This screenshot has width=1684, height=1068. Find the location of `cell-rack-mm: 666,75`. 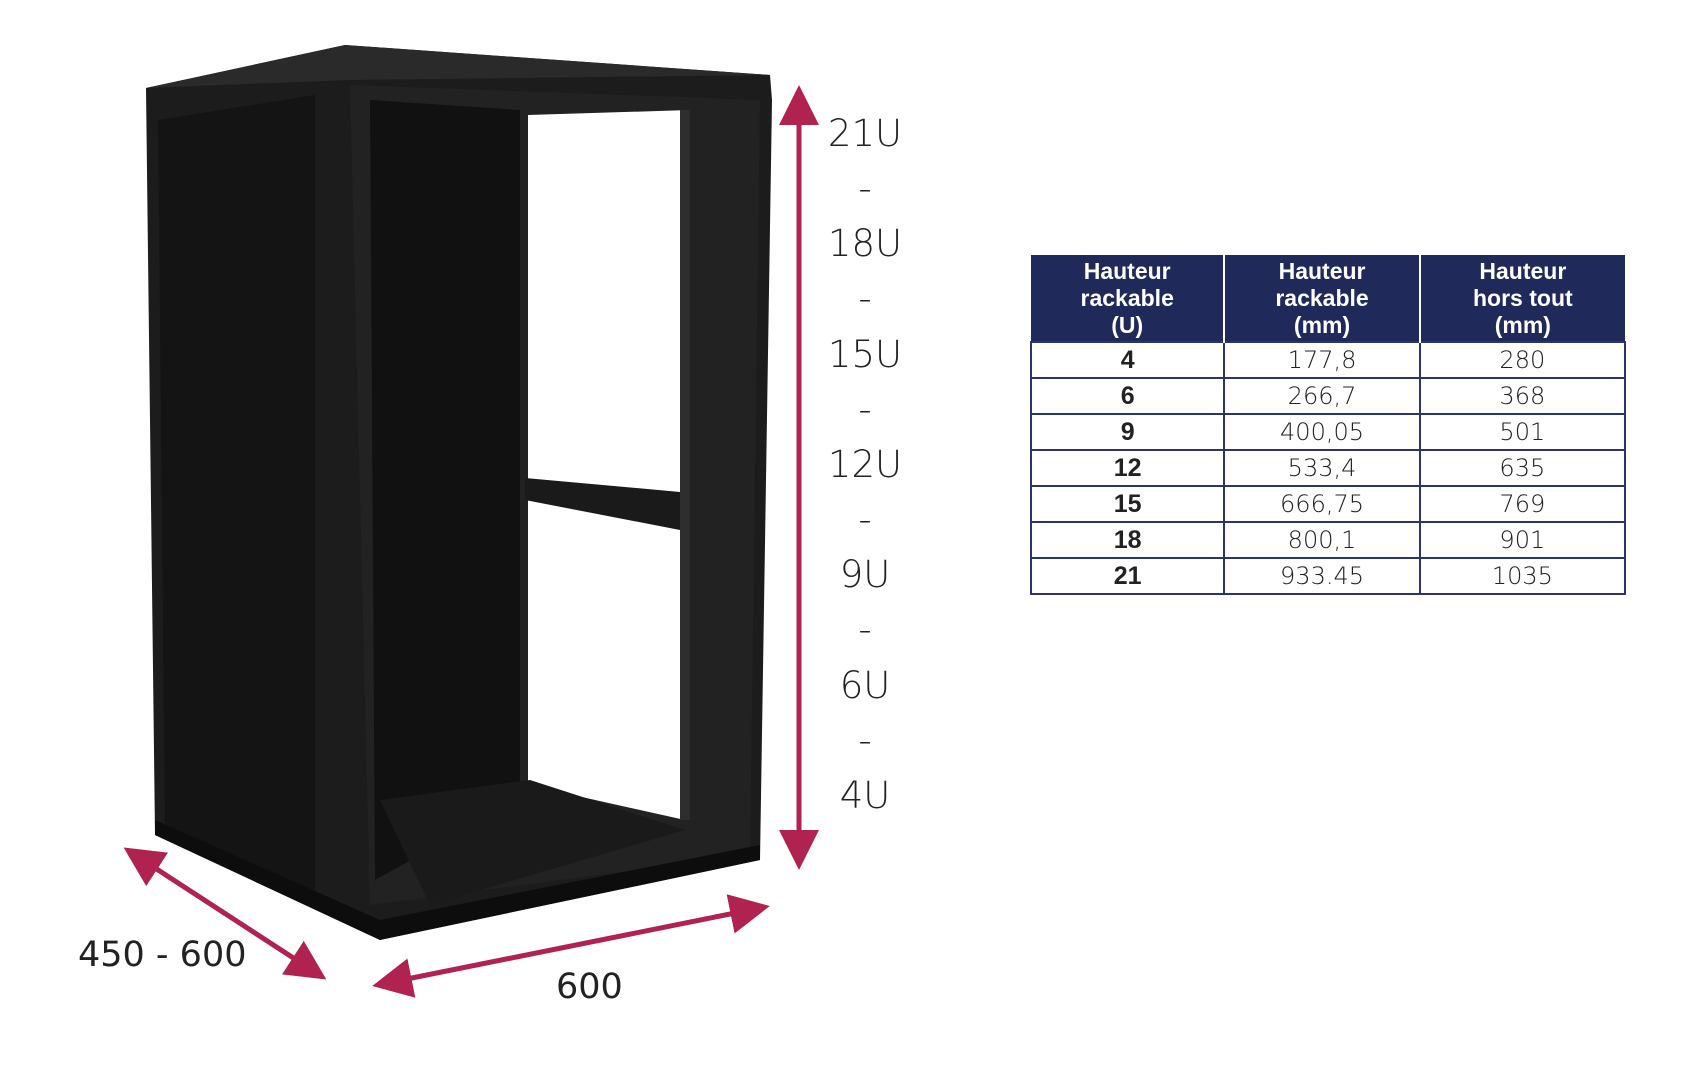

cell-rack-mm: 666,75 is located at coordinates (1322, 504).